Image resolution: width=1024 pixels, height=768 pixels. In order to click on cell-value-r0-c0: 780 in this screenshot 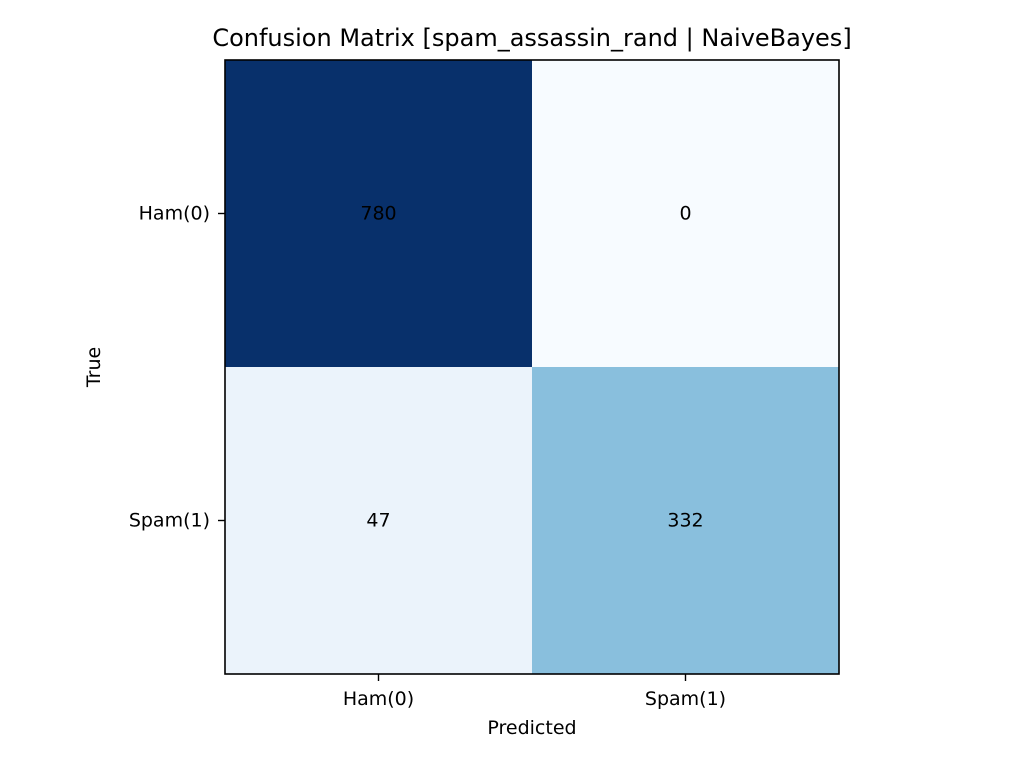, I will do `click(378, 214)`.